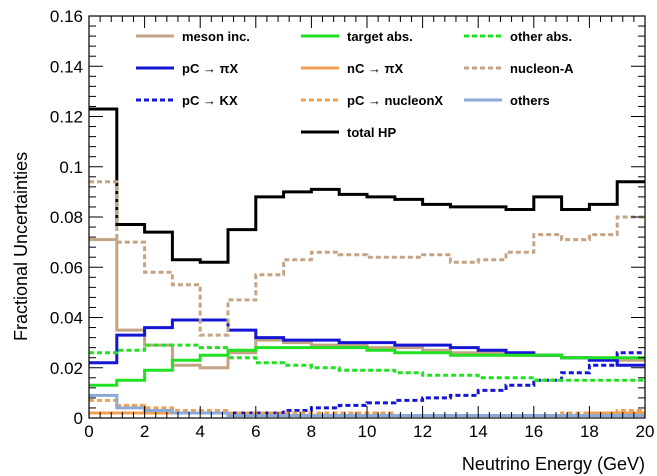 The width and height of the screenshot is (657, 476). I want to click on y-tick-label: 0.12, so click(66, 117).